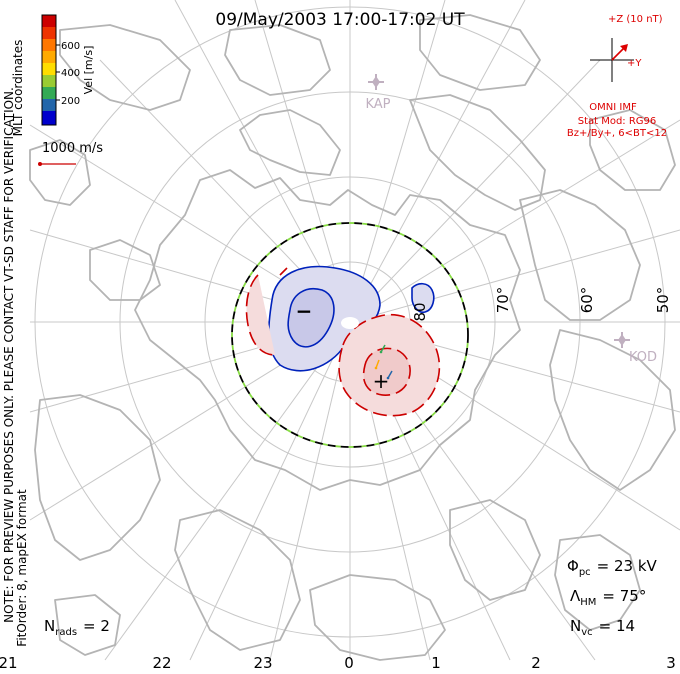 Image resolution: width=680 pixels, height=674 pixels. Describe the element at coordinates (634, 63) in the screenshot. I see `imf-y-label: +Y` at that location.